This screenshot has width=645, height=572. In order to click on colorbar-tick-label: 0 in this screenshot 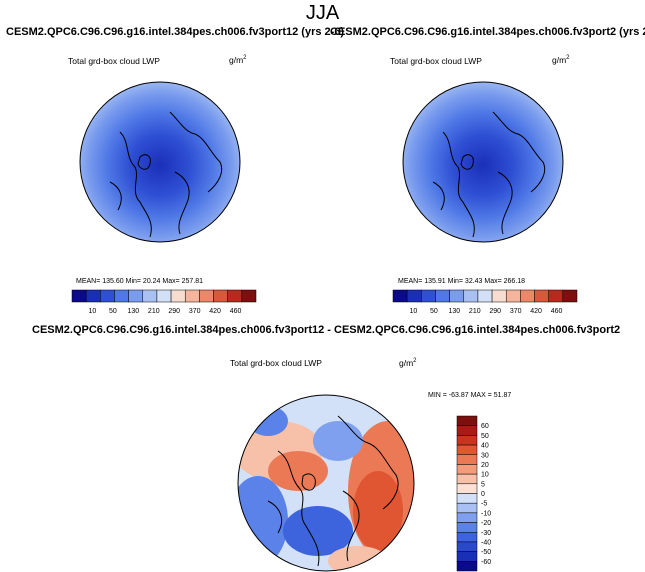, I will do `click(483, 494)`.